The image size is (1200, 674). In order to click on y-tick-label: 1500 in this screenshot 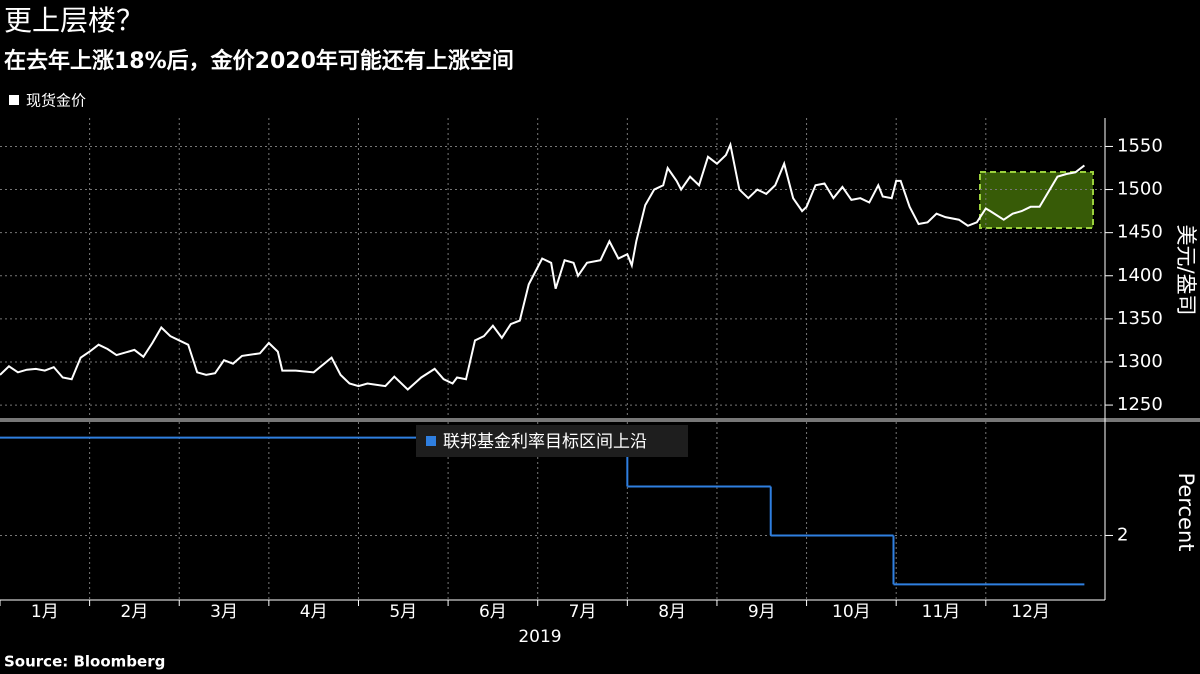, I will do `click(1140, 189)`.